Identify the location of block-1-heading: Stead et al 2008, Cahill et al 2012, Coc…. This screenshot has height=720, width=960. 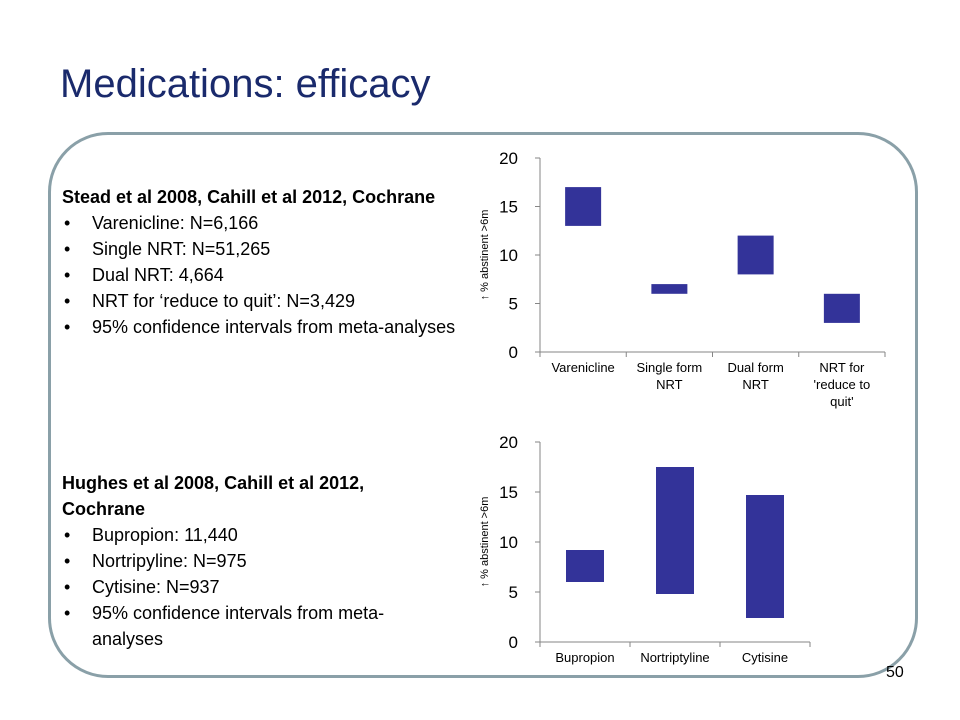
(249, 197).